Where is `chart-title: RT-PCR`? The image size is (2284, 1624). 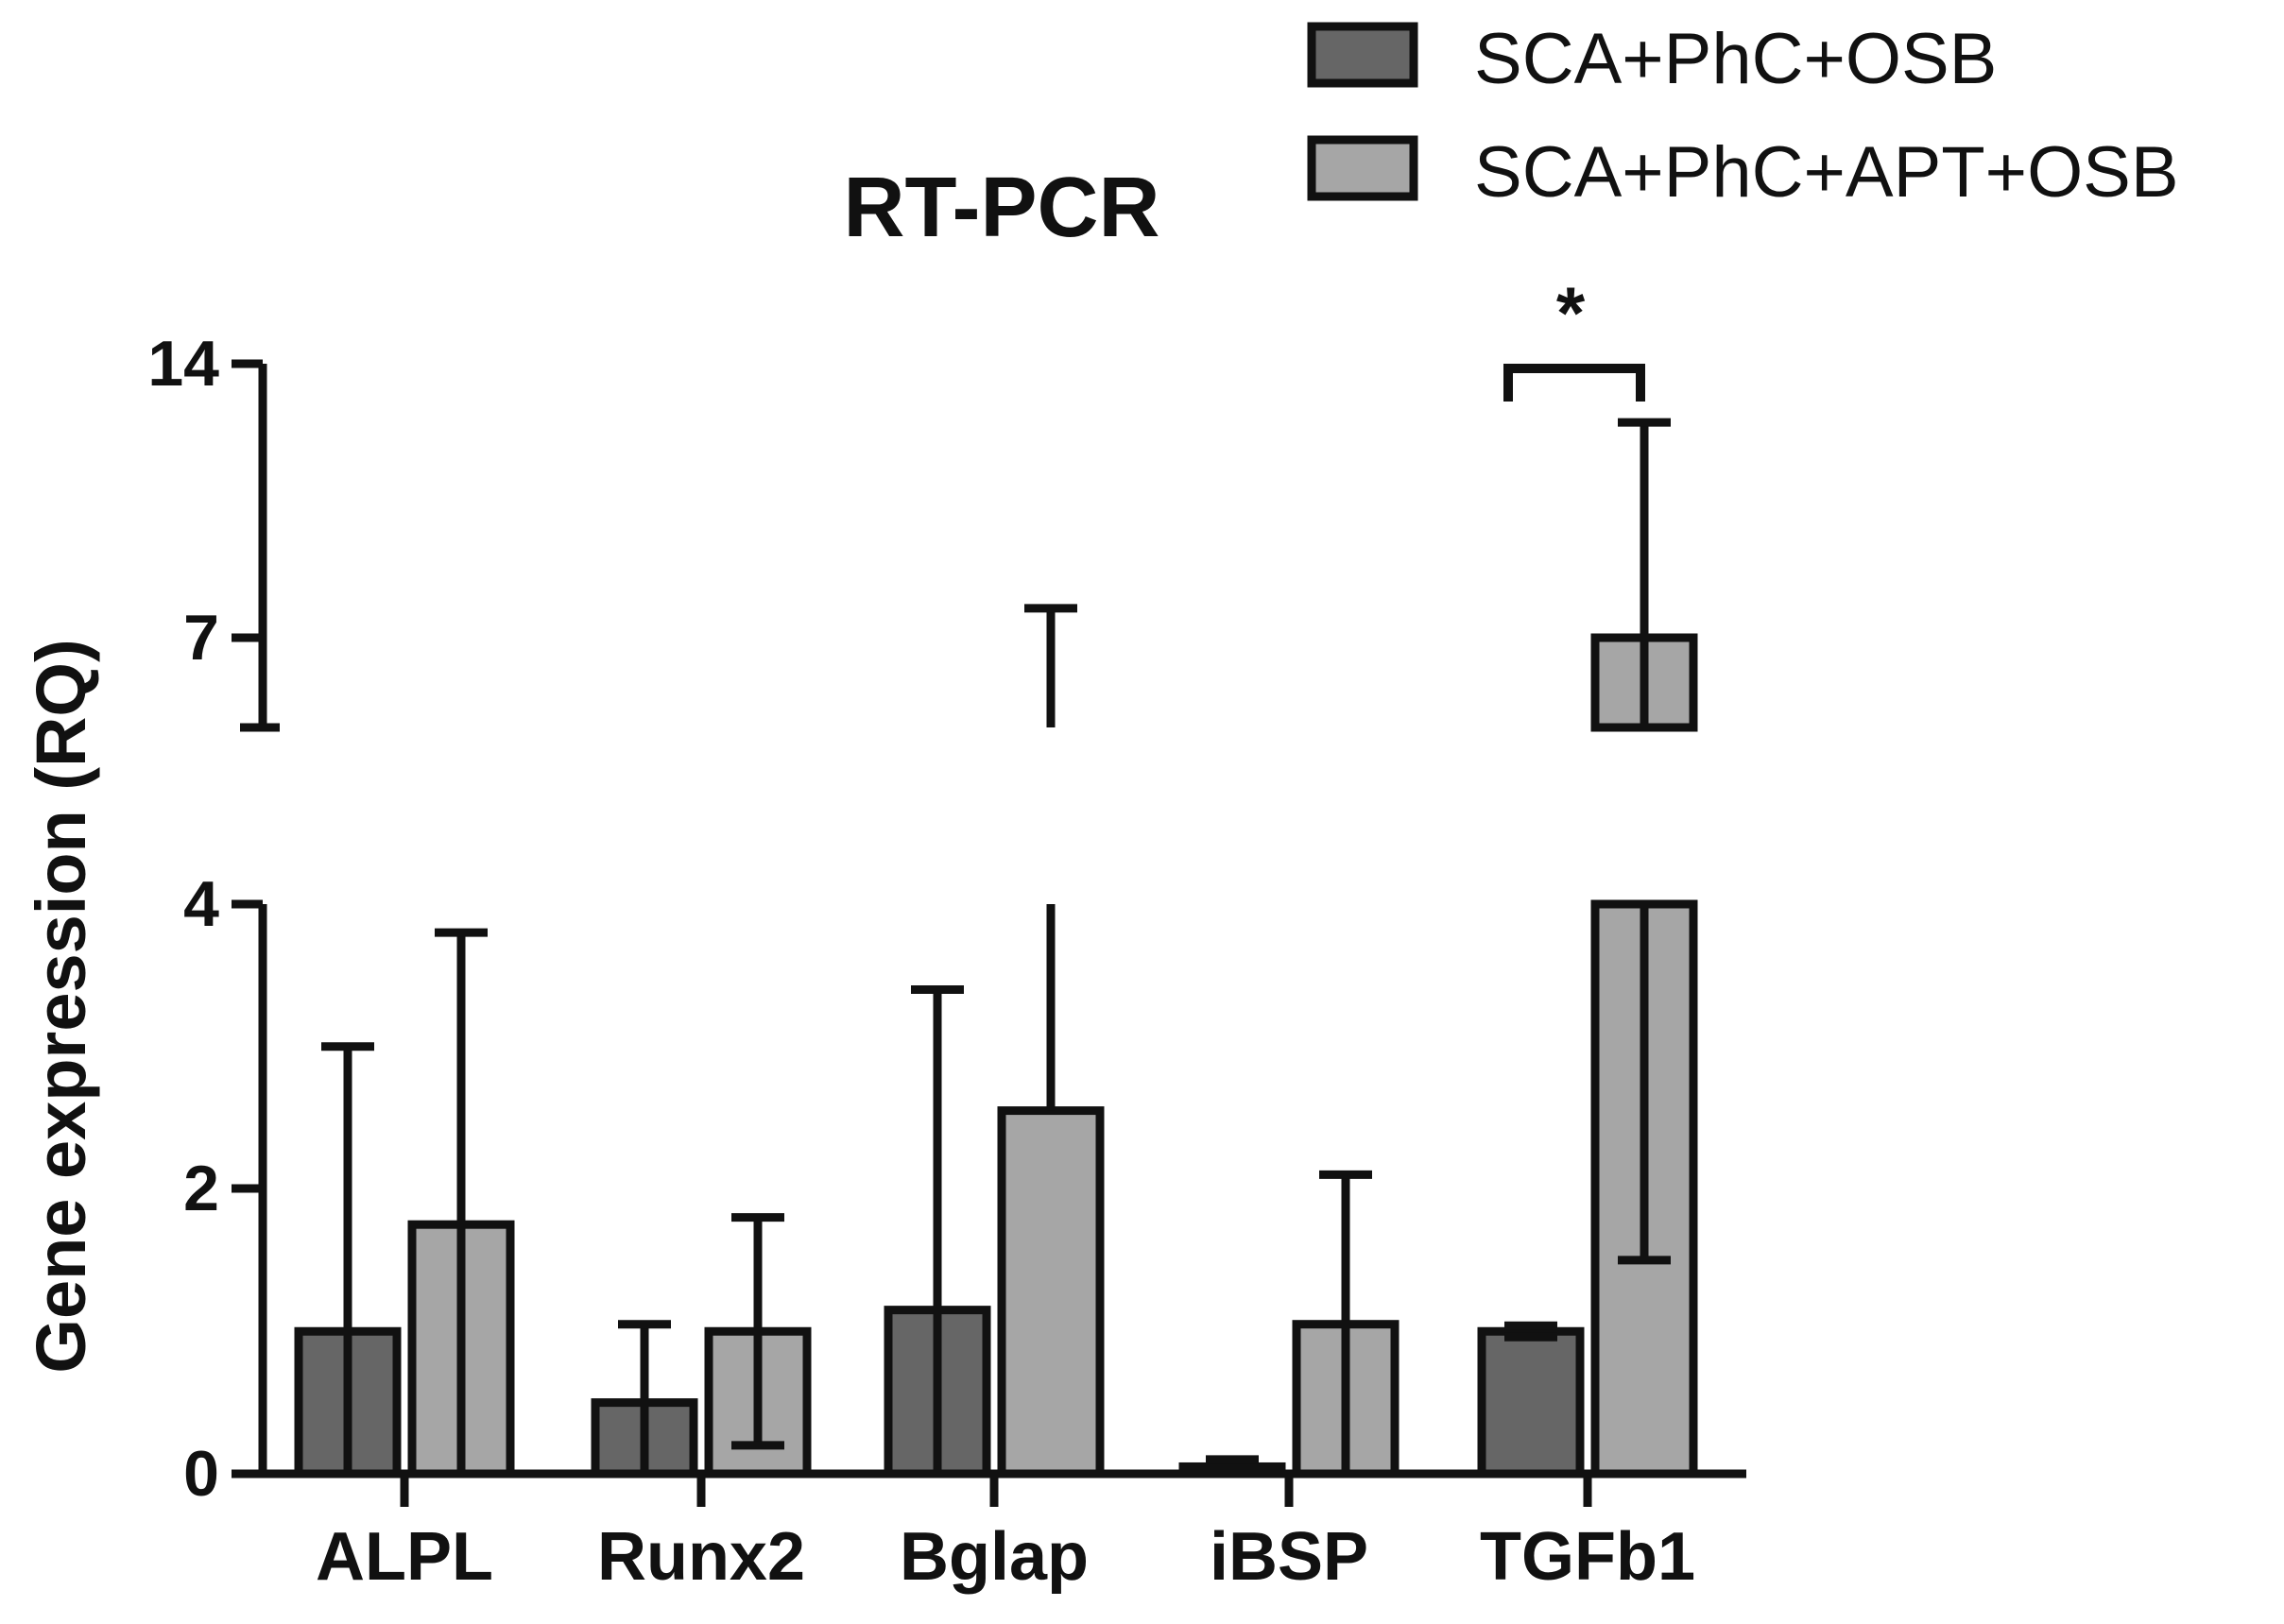 chart-title: RT-PCR is located at coordinates (1002, 208).